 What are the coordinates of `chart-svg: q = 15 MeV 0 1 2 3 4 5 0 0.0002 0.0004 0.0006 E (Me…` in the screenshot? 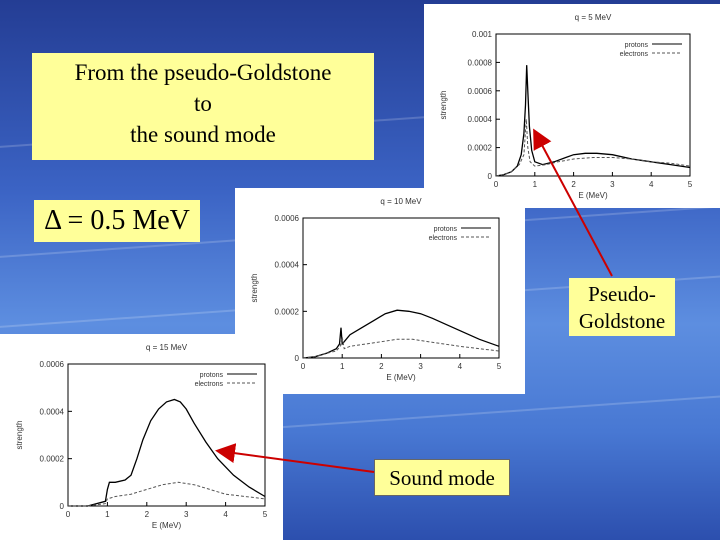 It's located at (141, 436).